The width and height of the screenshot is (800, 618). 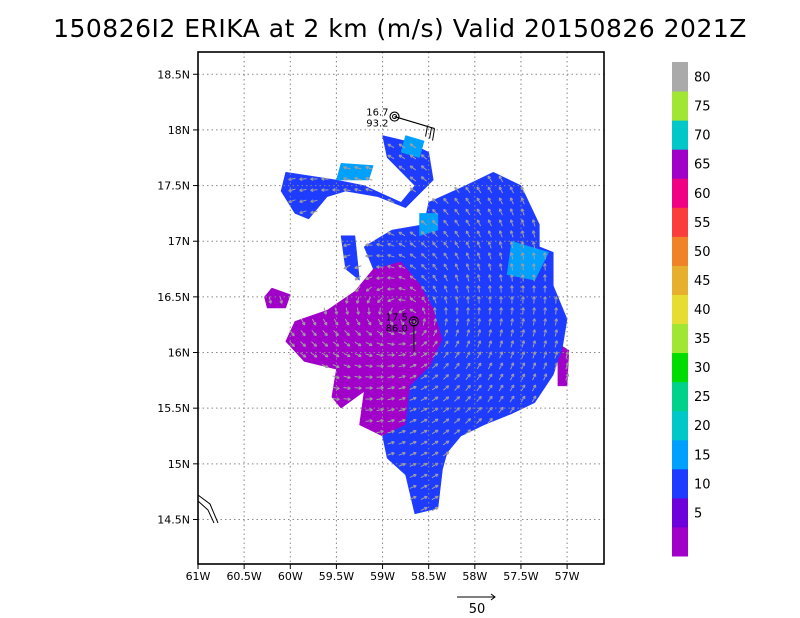 I want to click on colorbar-label-30: 30, so click(x=702, y=368).